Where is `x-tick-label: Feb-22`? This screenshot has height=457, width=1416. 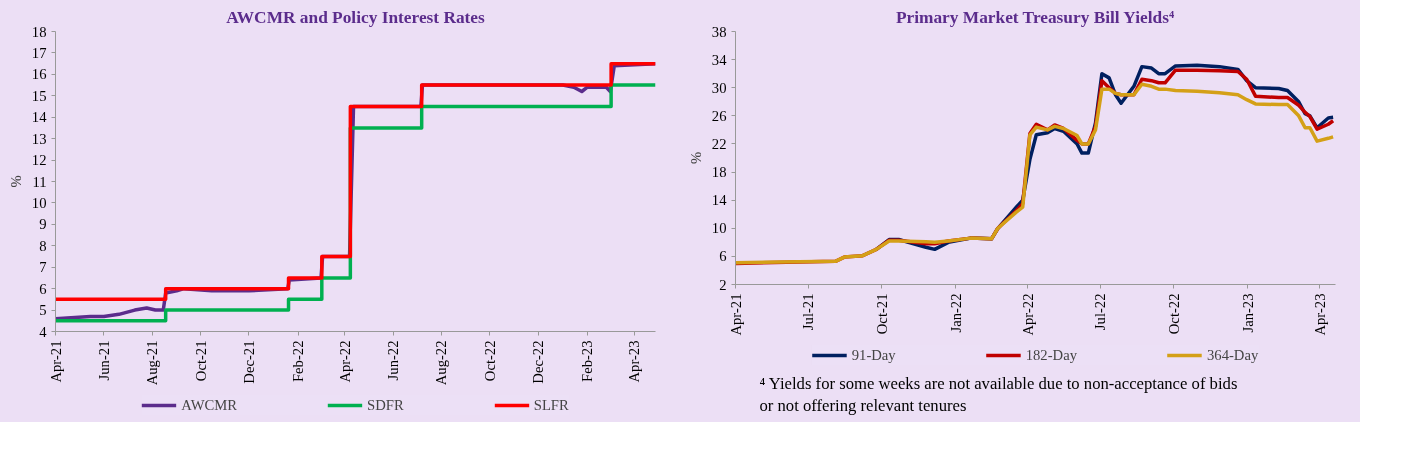 x-tick-label: Feb-22 is located at coordinates (298, 361).